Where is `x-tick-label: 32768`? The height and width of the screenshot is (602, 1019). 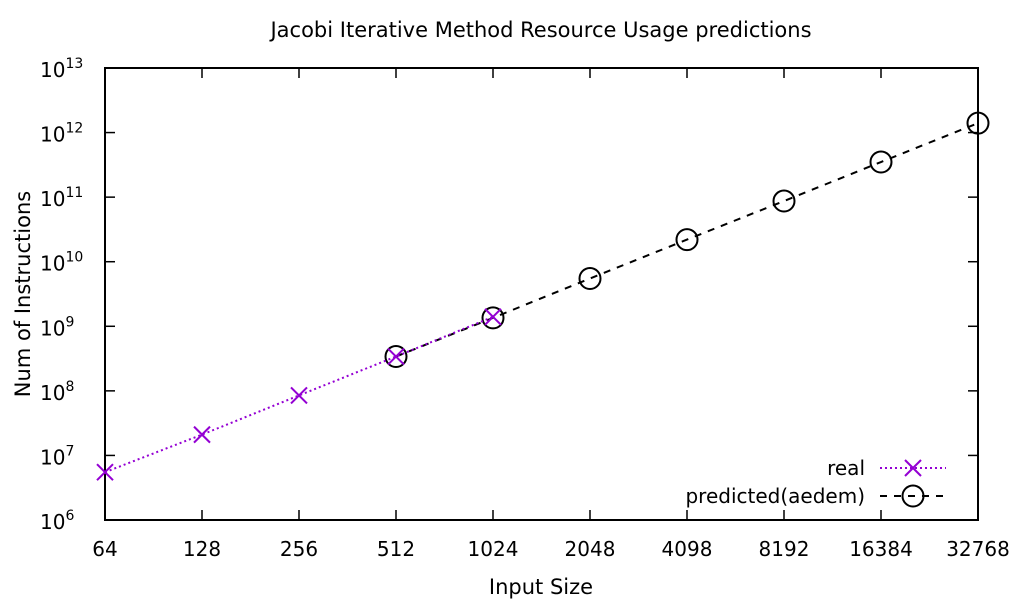 x-tick-label: 32768 is located at coordinates (978, 549).